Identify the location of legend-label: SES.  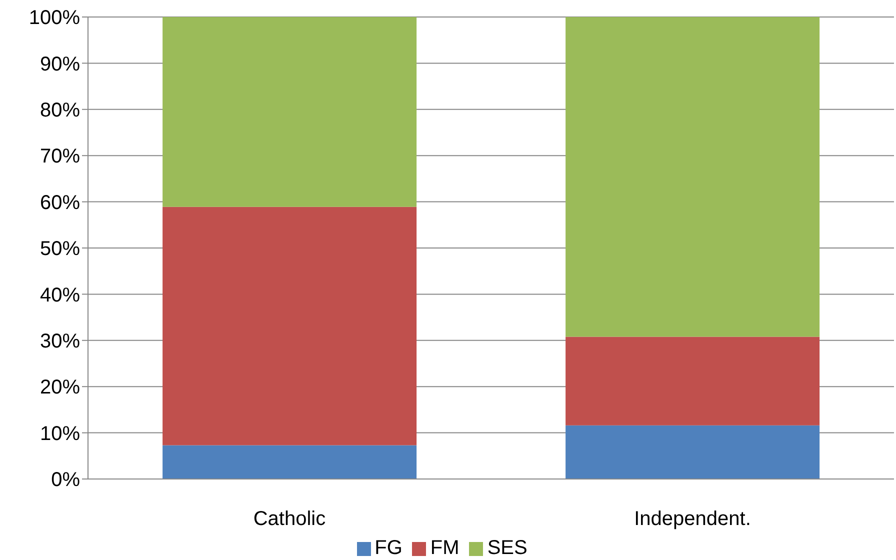
(507, 548).